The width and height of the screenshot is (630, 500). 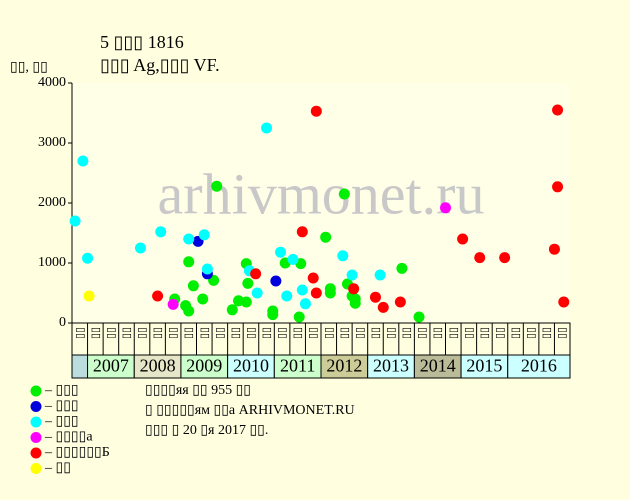 What do you see at coordinates (321, 193) in the screenshot?
I see `watermark: arhivmonet.ru` at bounding box center [321, 193].